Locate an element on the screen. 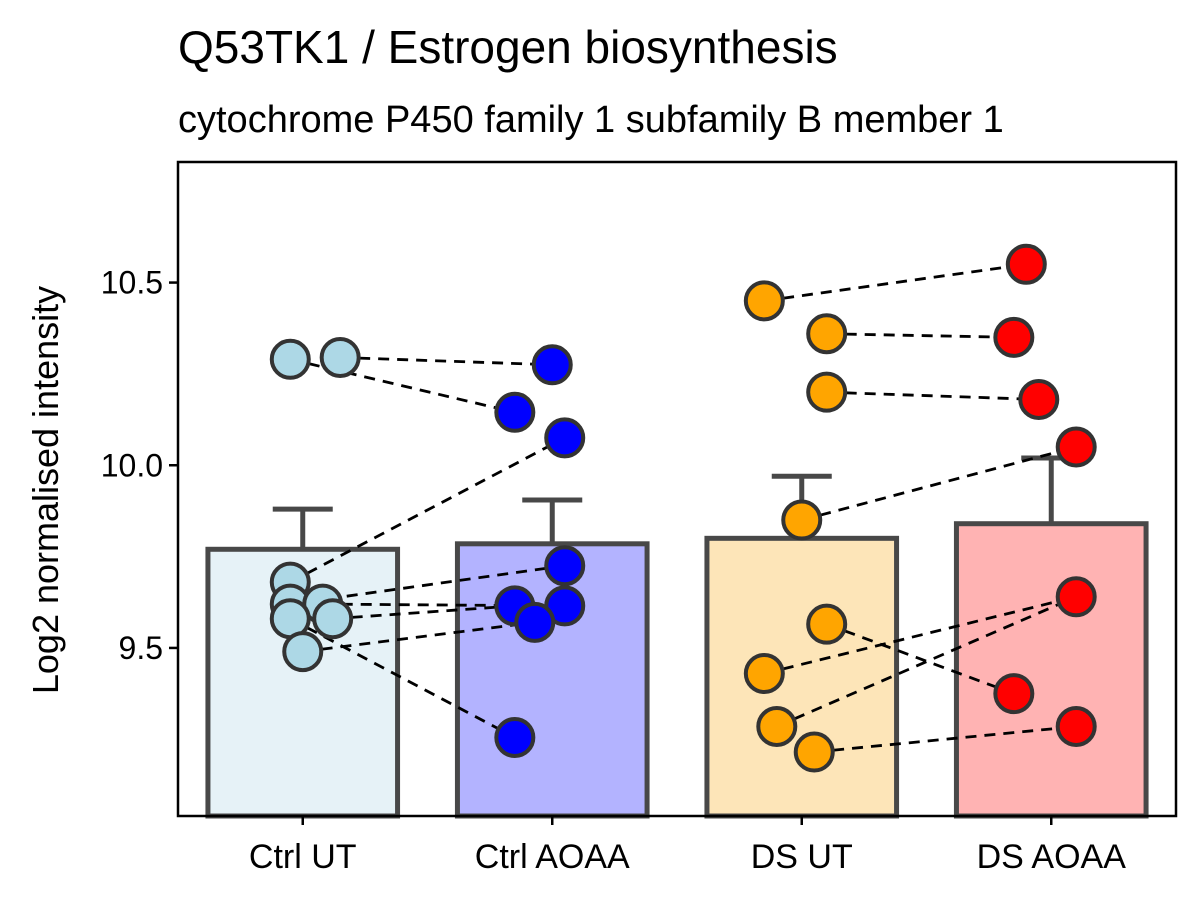 This screenshot has height=900, width=1200. y-axis: 9.5 10.0 10.5 is located at coordinates (139, 465).